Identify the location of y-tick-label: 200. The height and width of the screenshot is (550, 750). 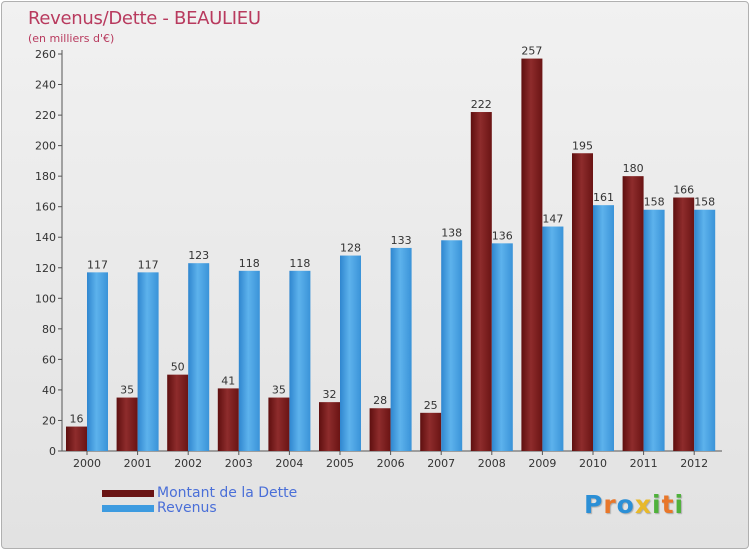
(45, 146).